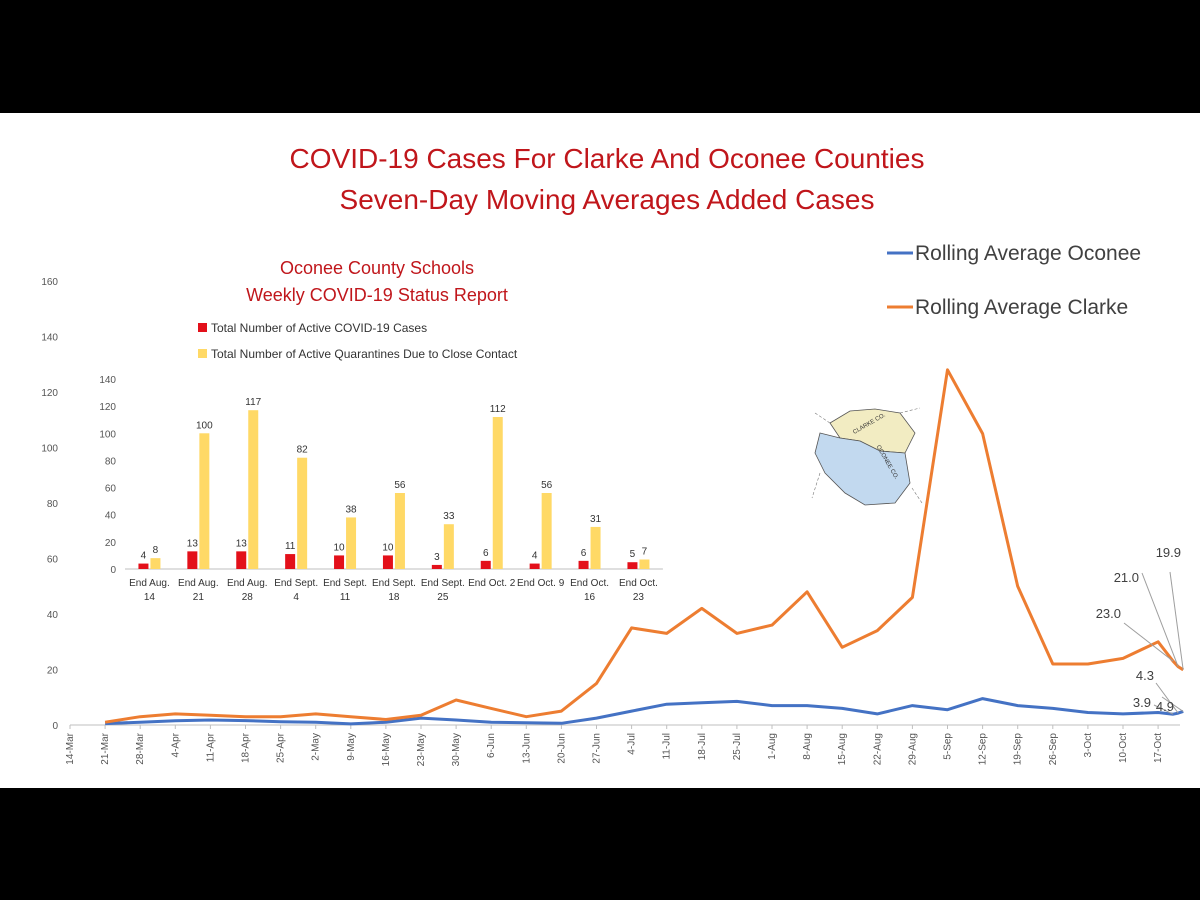  What do you see at coordinates (193, 543) in the screenshot?
I see `inset-bar-value-label: 13` at bounding box center [193, 543].